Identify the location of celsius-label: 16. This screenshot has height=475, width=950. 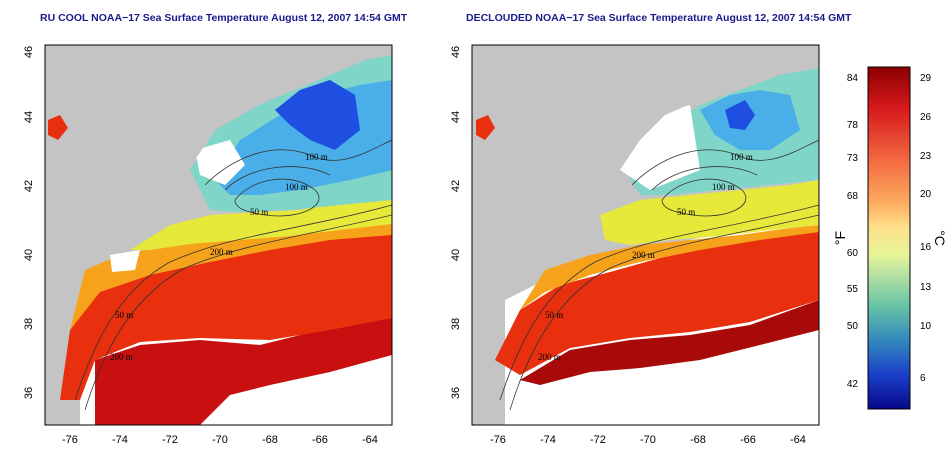
(926, 247).